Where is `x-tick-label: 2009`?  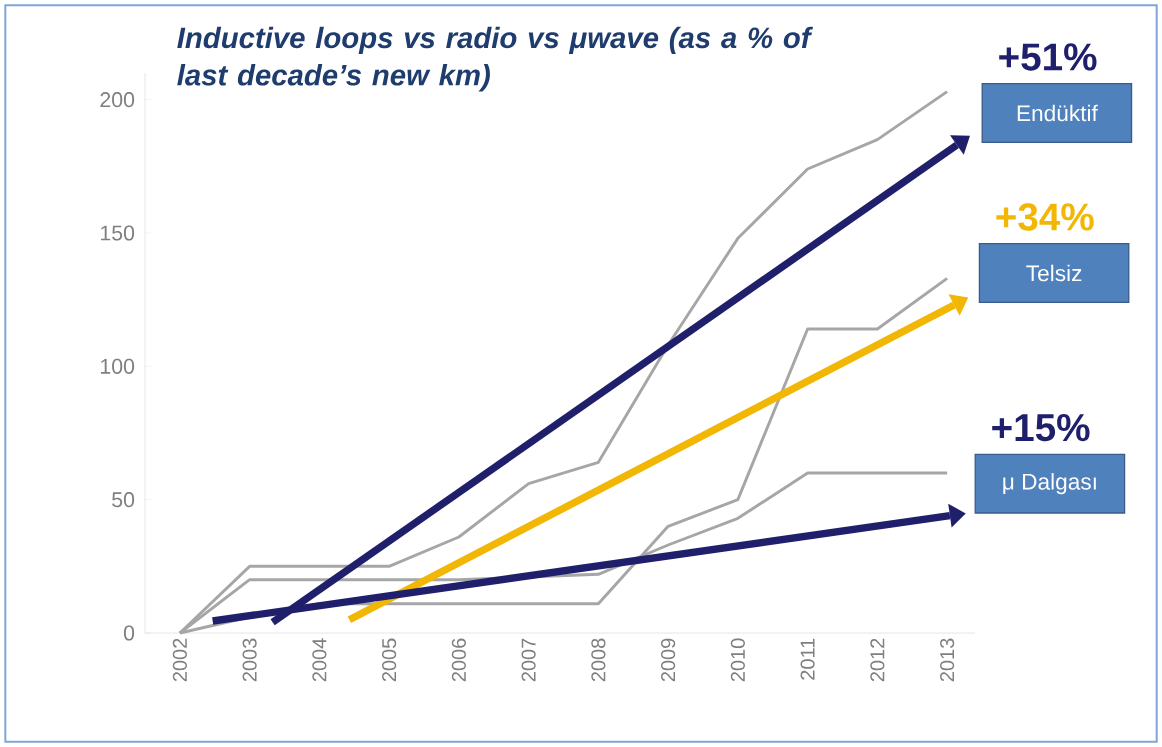 x-tick-label: 2009 is located at coordinates (668, 660).